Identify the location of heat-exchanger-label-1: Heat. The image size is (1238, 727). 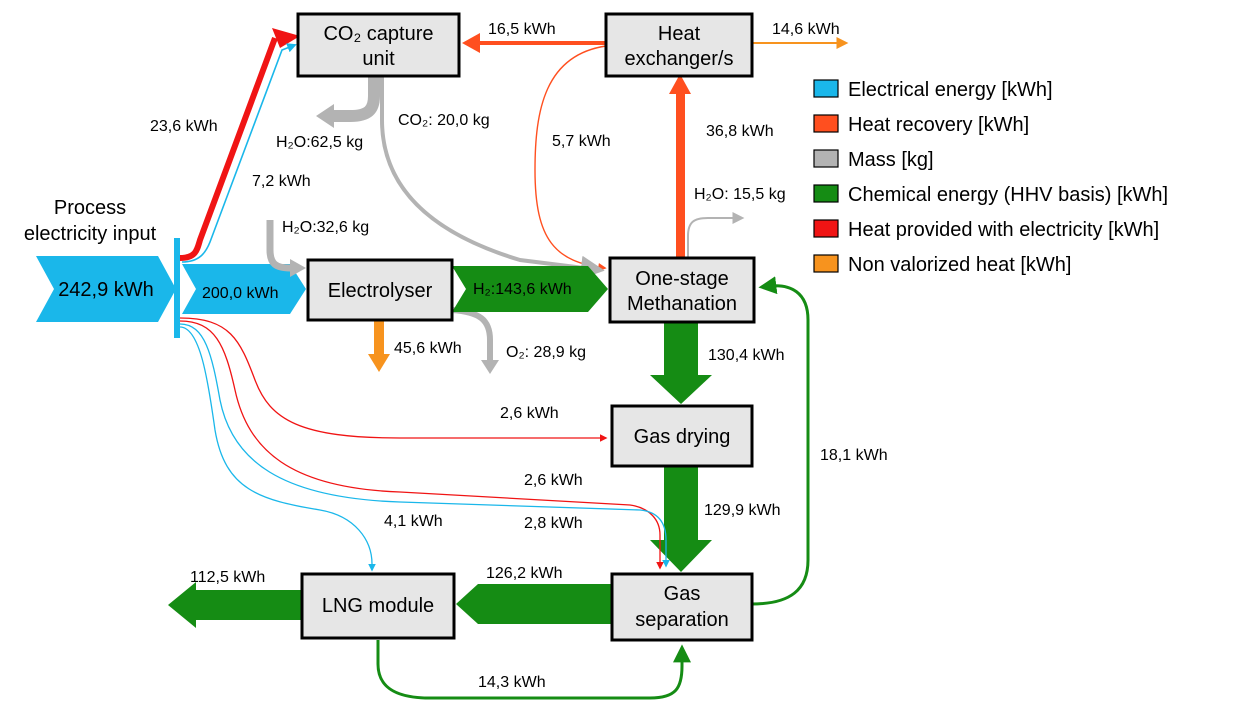
(679, 34).